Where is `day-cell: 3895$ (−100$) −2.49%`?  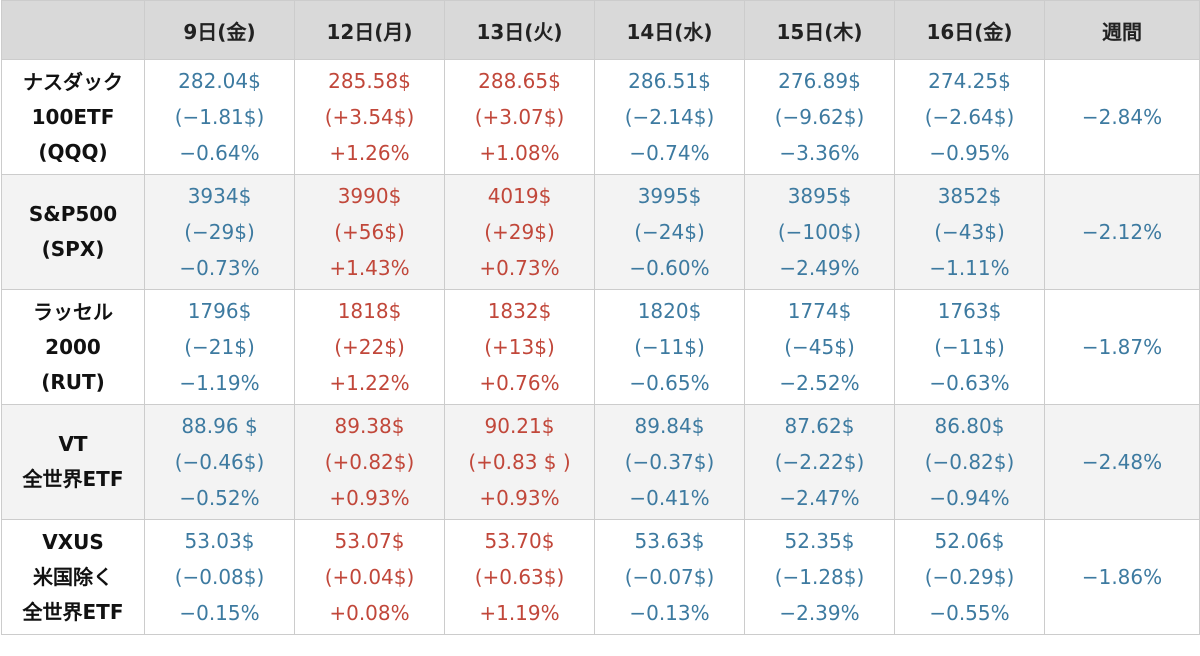
day-cell: 3895$ (−100$) −2.49% is located at coordinates (819, 232).